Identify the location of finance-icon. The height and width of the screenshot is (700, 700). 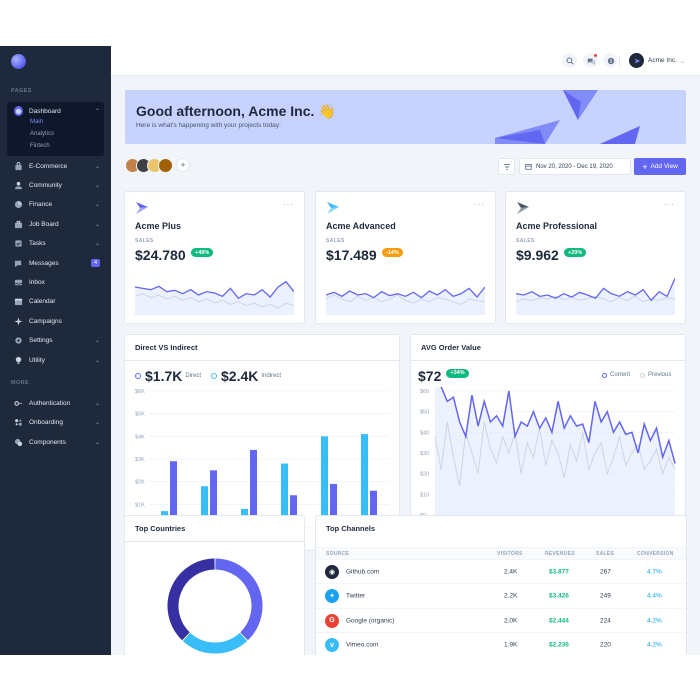
(18, 204).